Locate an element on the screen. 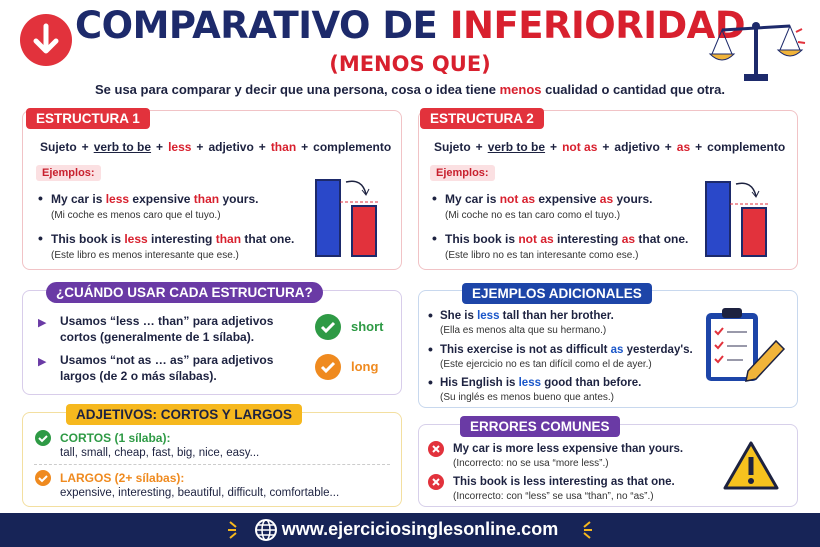  translation: (Su inglés es menos bueno que antes.) is located at coordinates (527, 397).